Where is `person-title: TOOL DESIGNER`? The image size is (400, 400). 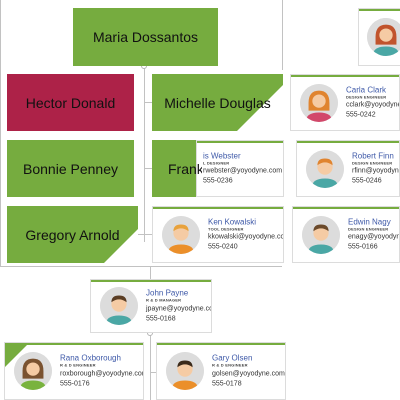
person-title: TOOL DESIGNER is located at coordinates (226, 229).